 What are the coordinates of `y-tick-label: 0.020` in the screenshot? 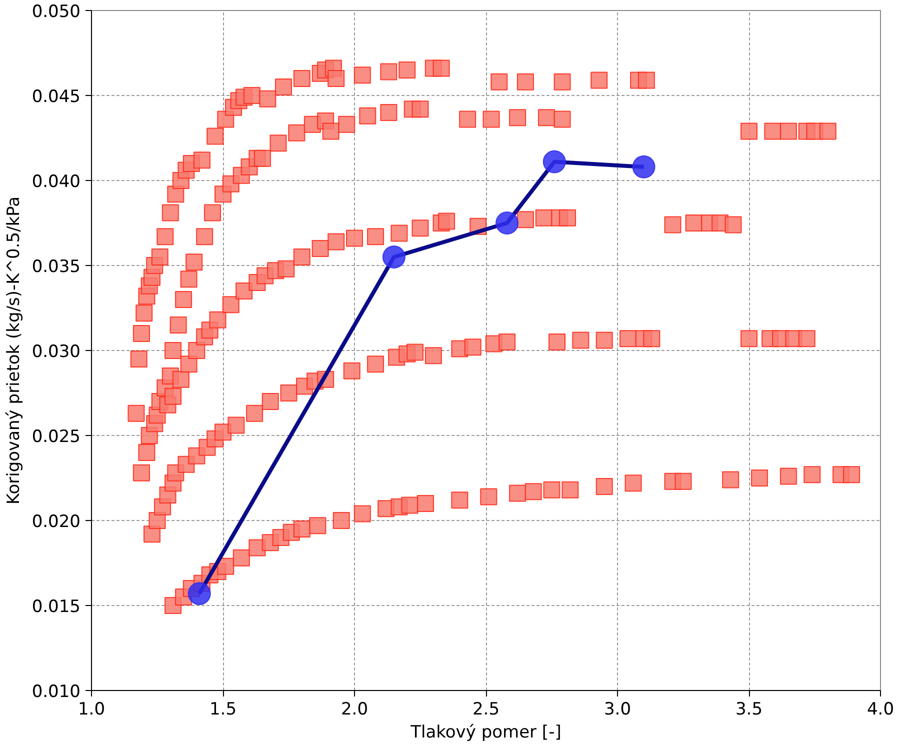 It's located at (56, 522).